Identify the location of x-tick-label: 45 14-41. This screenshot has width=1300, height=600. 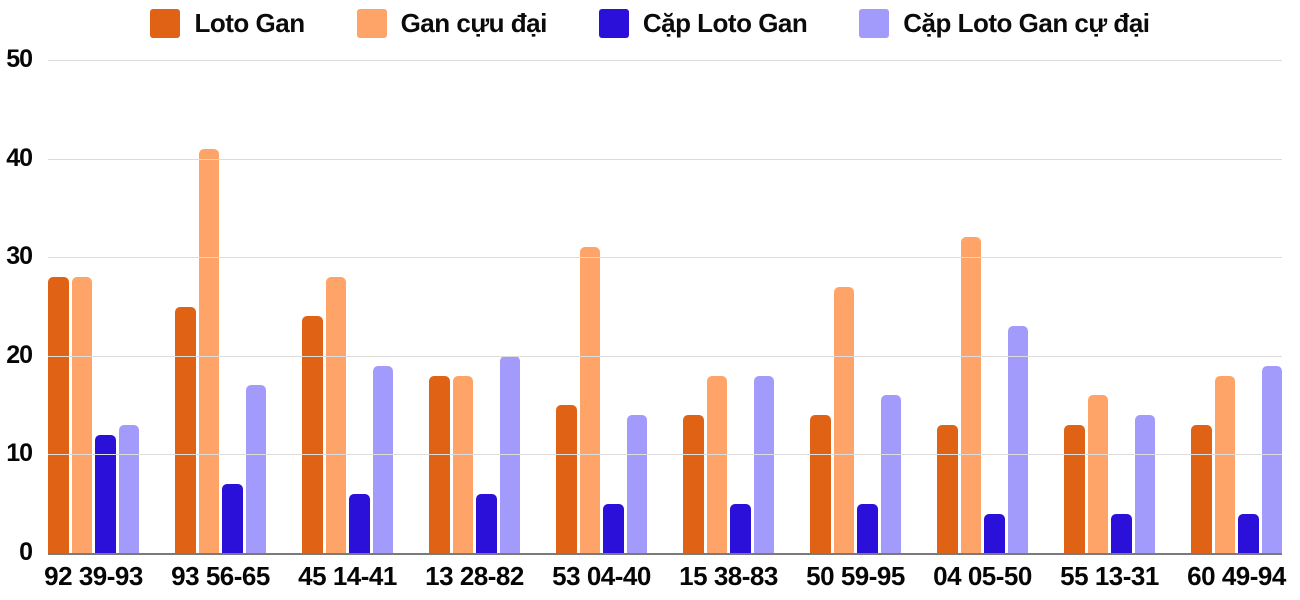
(347, 576).